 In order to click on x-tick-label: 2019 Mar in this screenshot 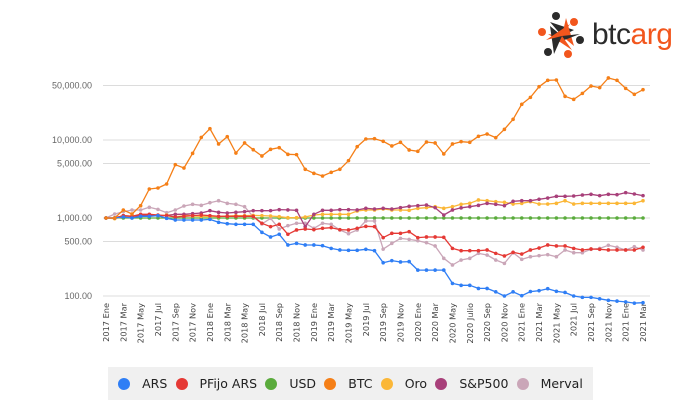, I will do `click(331, 322)`.